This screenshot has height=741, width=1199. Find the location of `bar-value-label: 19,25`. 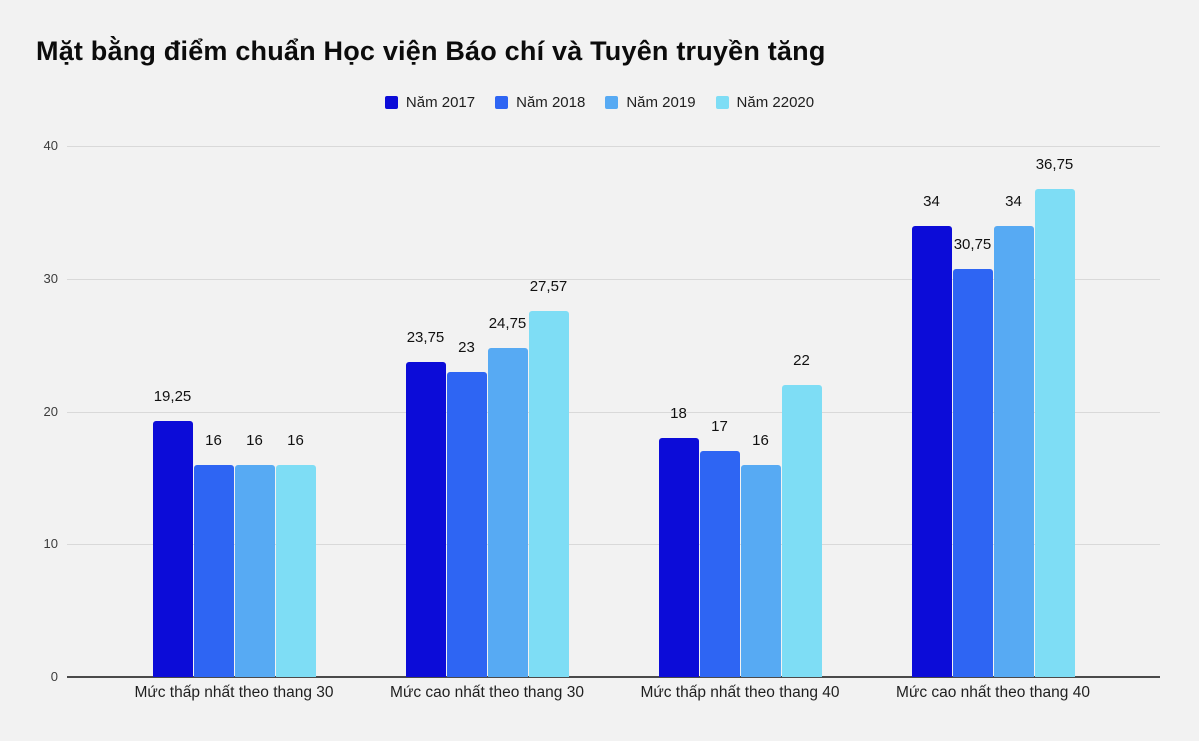

bar-value-label: 19,25 is located at coordinates (172, 397).